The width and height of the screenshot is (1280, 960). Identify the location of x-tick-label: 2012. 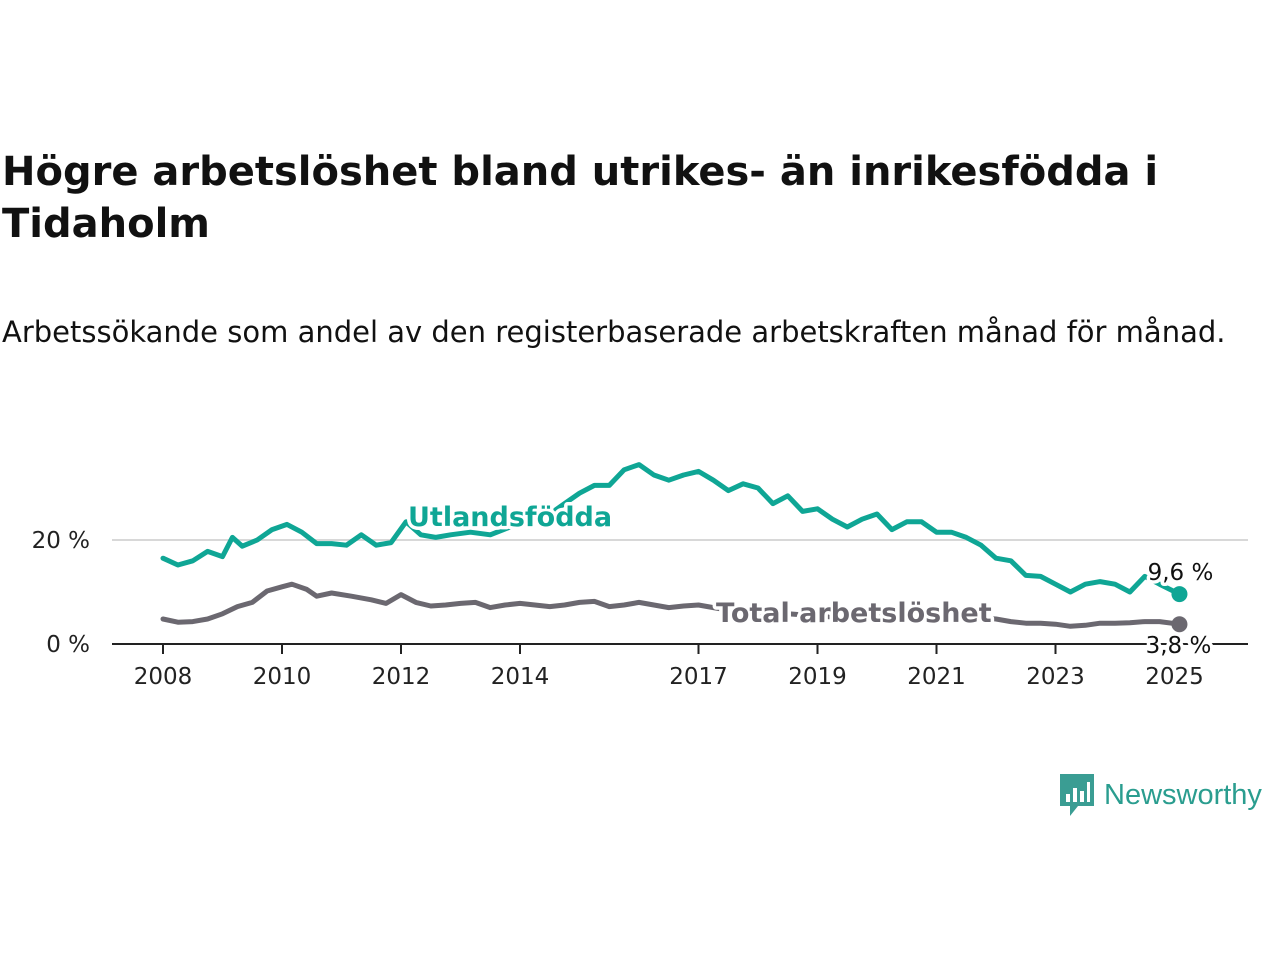
(401, 677).